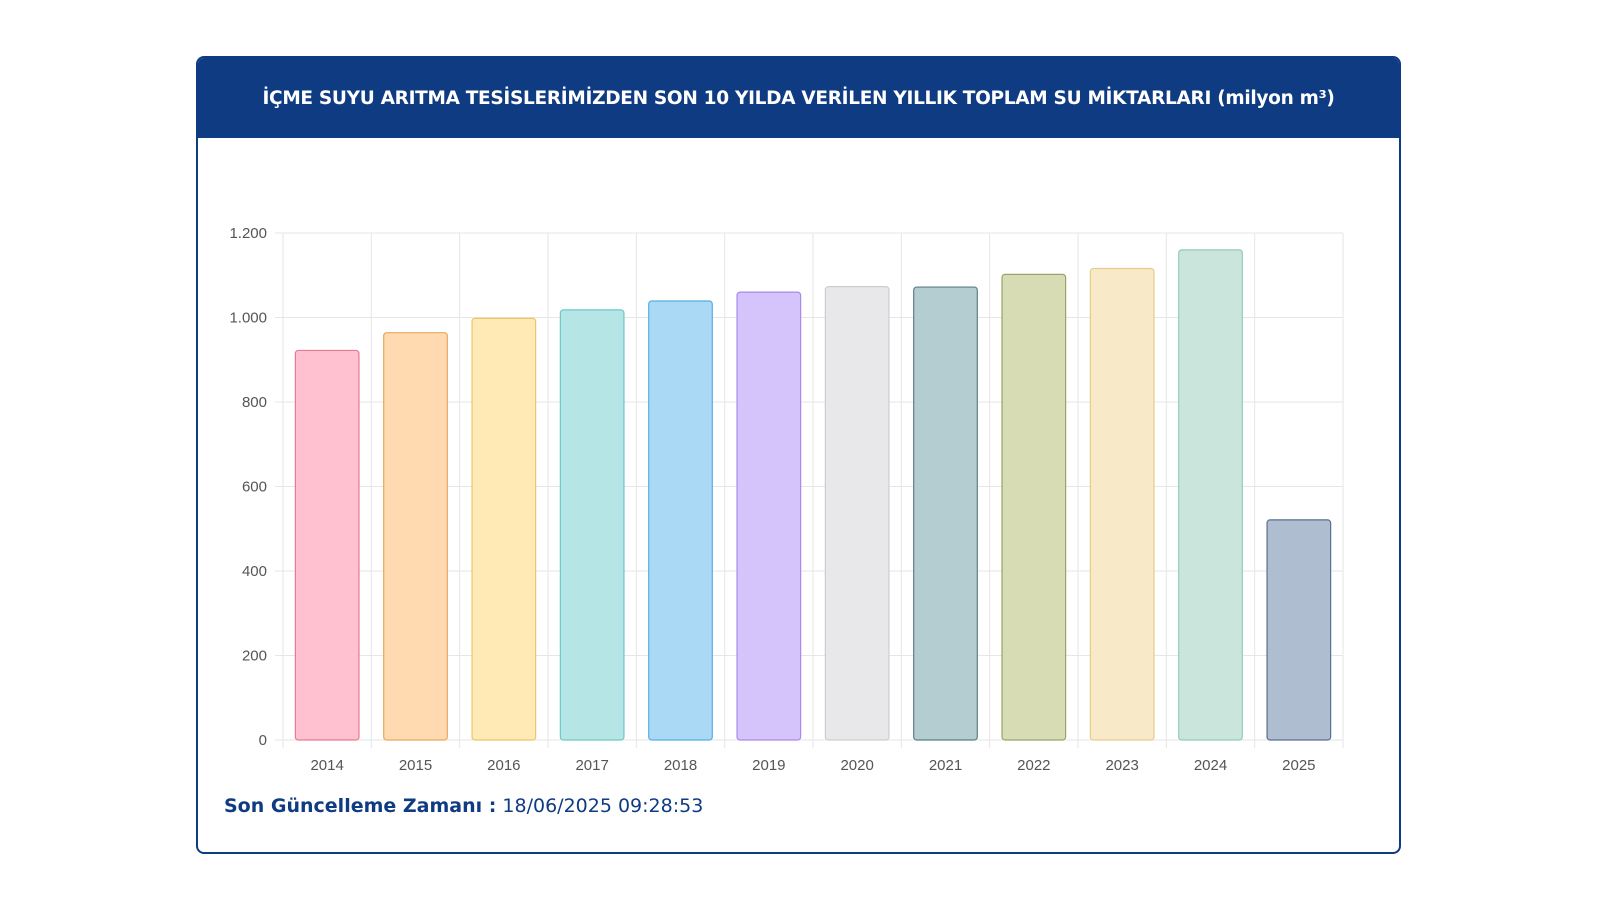 This screenshot has height=900, width=1600. Describe the element at coordinates (254, 402) in the screenshot. I see `y-tick-label: 800` at that location.